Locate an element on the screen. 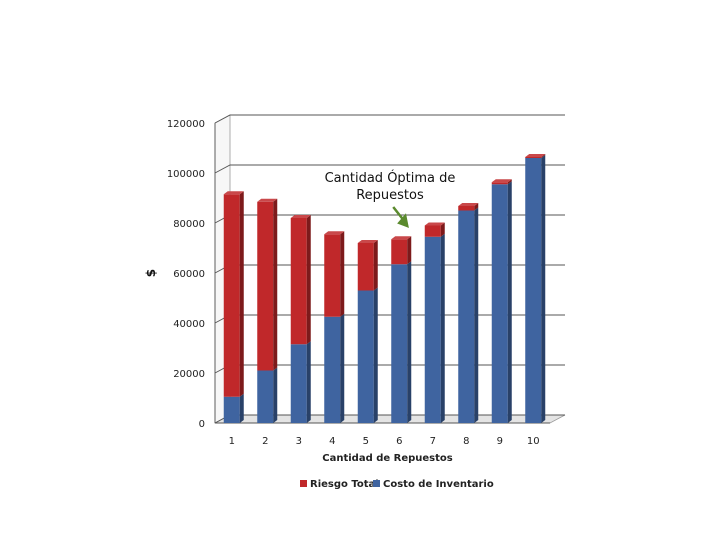  legend-label-riesgo-total: Riesgo Total is located at coordinates (344, 484).